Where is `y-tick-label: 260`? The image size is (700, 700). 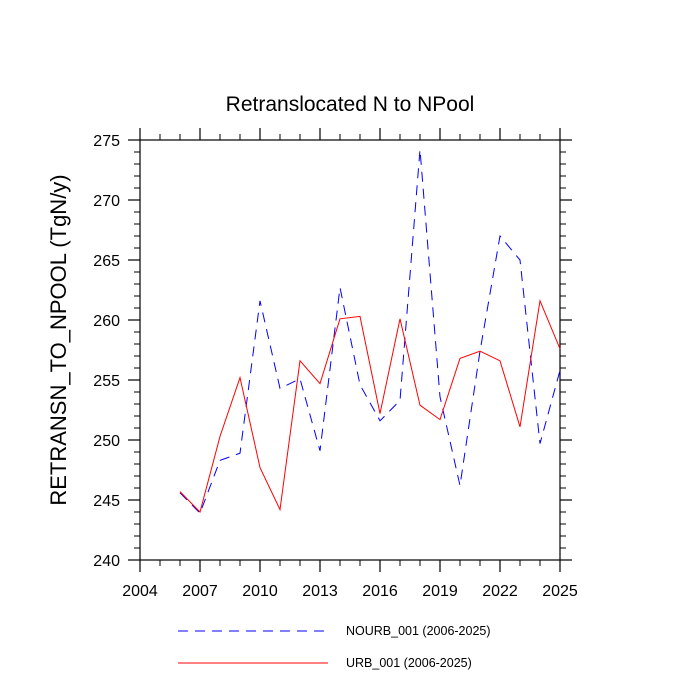 y-tick-label: 260 is located at coordinates (106, 321).